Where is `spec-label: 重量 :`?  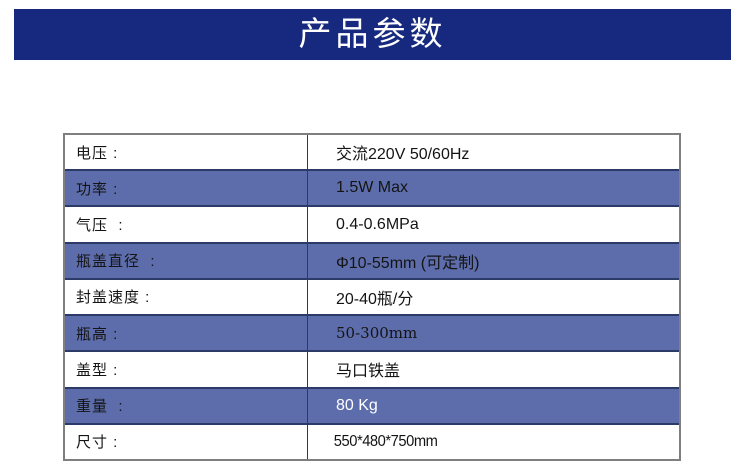
spec-label: 重量 : is located at coordinates (186, 405).